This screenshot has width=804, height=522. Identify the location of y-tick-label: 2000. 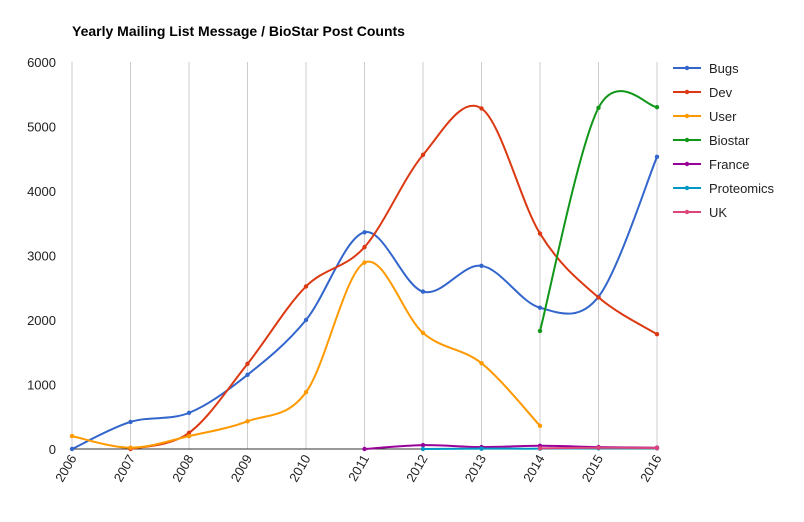
(41, 320).